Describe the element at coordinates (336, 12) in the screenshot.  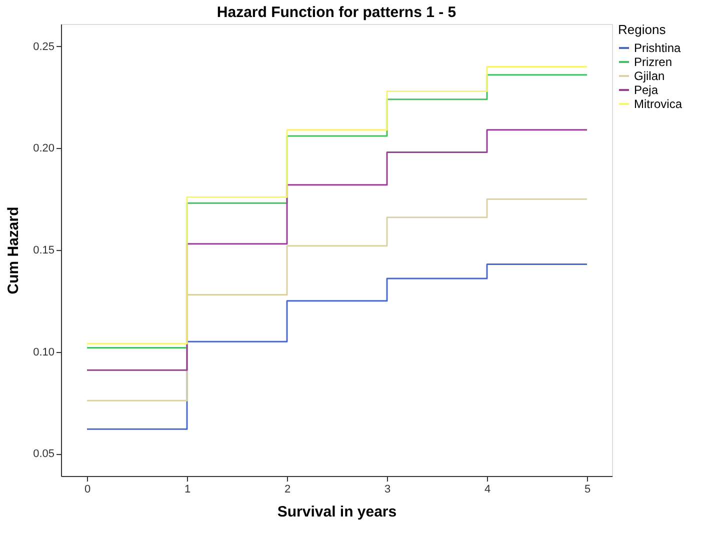
I see `chart-title: Hazard Function for patterns 1 - 5` at that location.